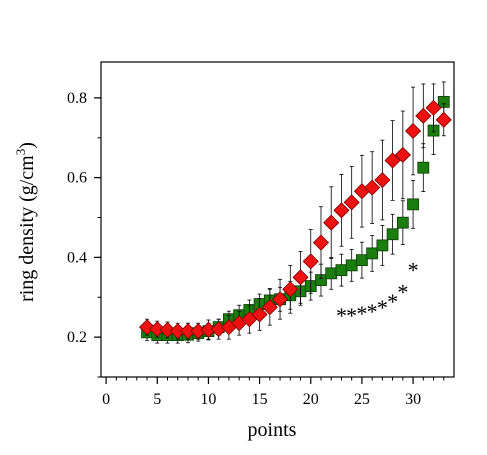  Describe the element at coordinates (208, 399) in the screenshot. I see `x-tick-label: 10` at that location.